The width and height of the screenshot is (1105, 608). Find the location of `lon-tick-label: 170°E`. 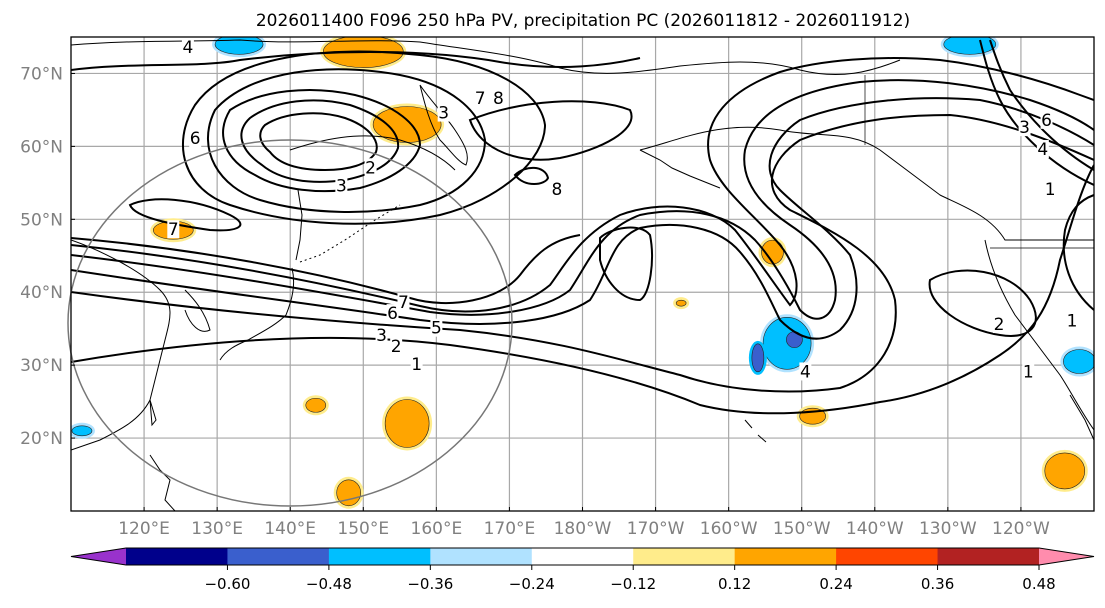

lon-tick-label: 170°E is located at coordinates (510, 529).